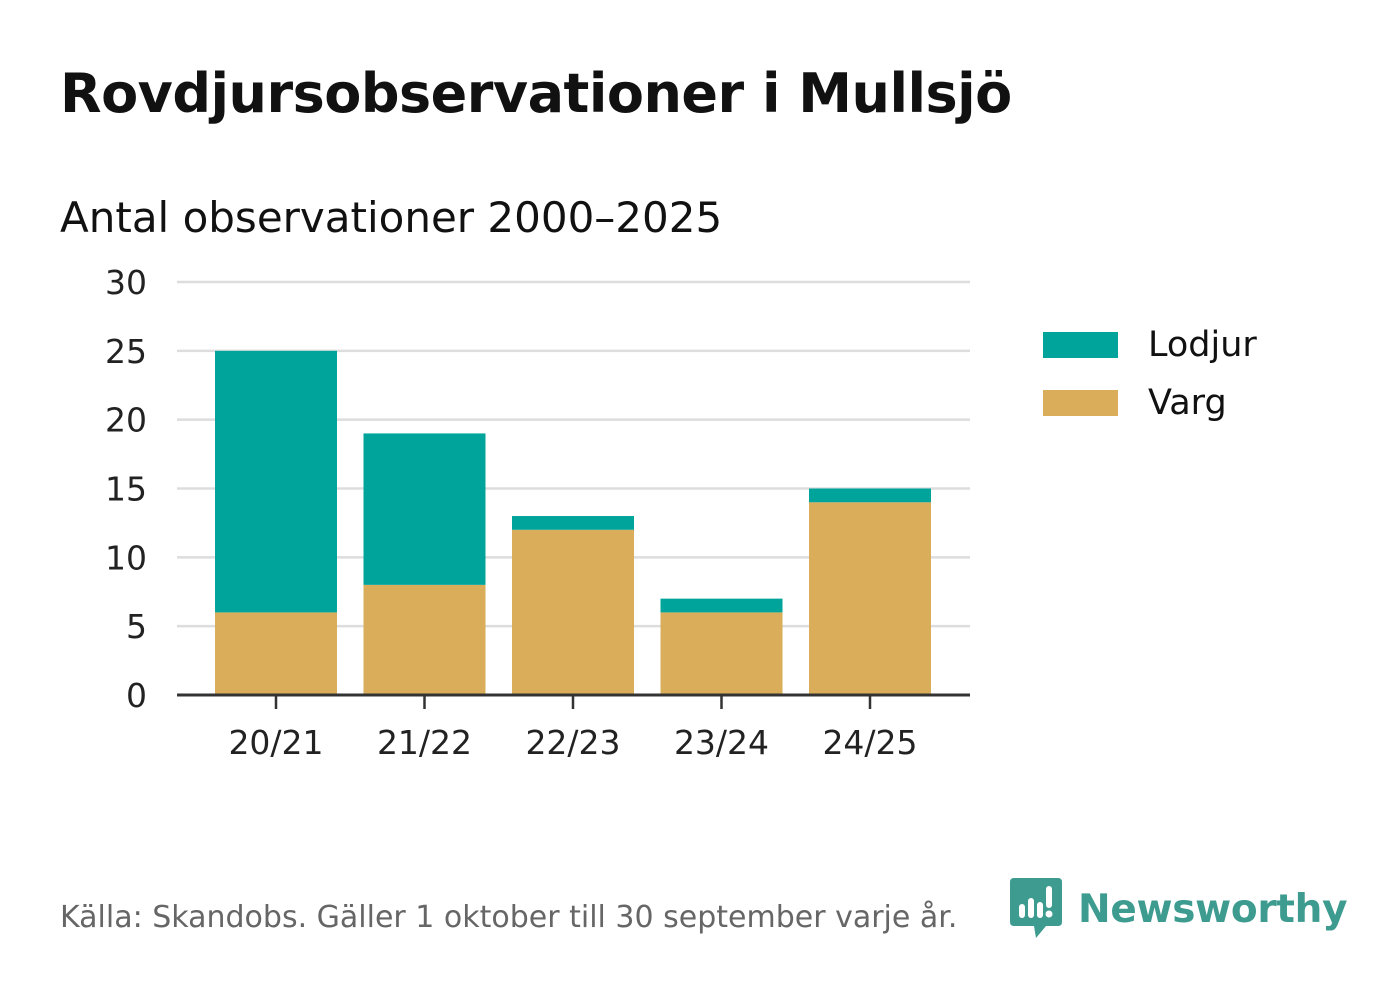 This screenshot has width=1382, height=999. What do you see at coordinates (126, 557) in the screenshot?
I see `y-tick-label: 10` at bounding box center [126, 557].